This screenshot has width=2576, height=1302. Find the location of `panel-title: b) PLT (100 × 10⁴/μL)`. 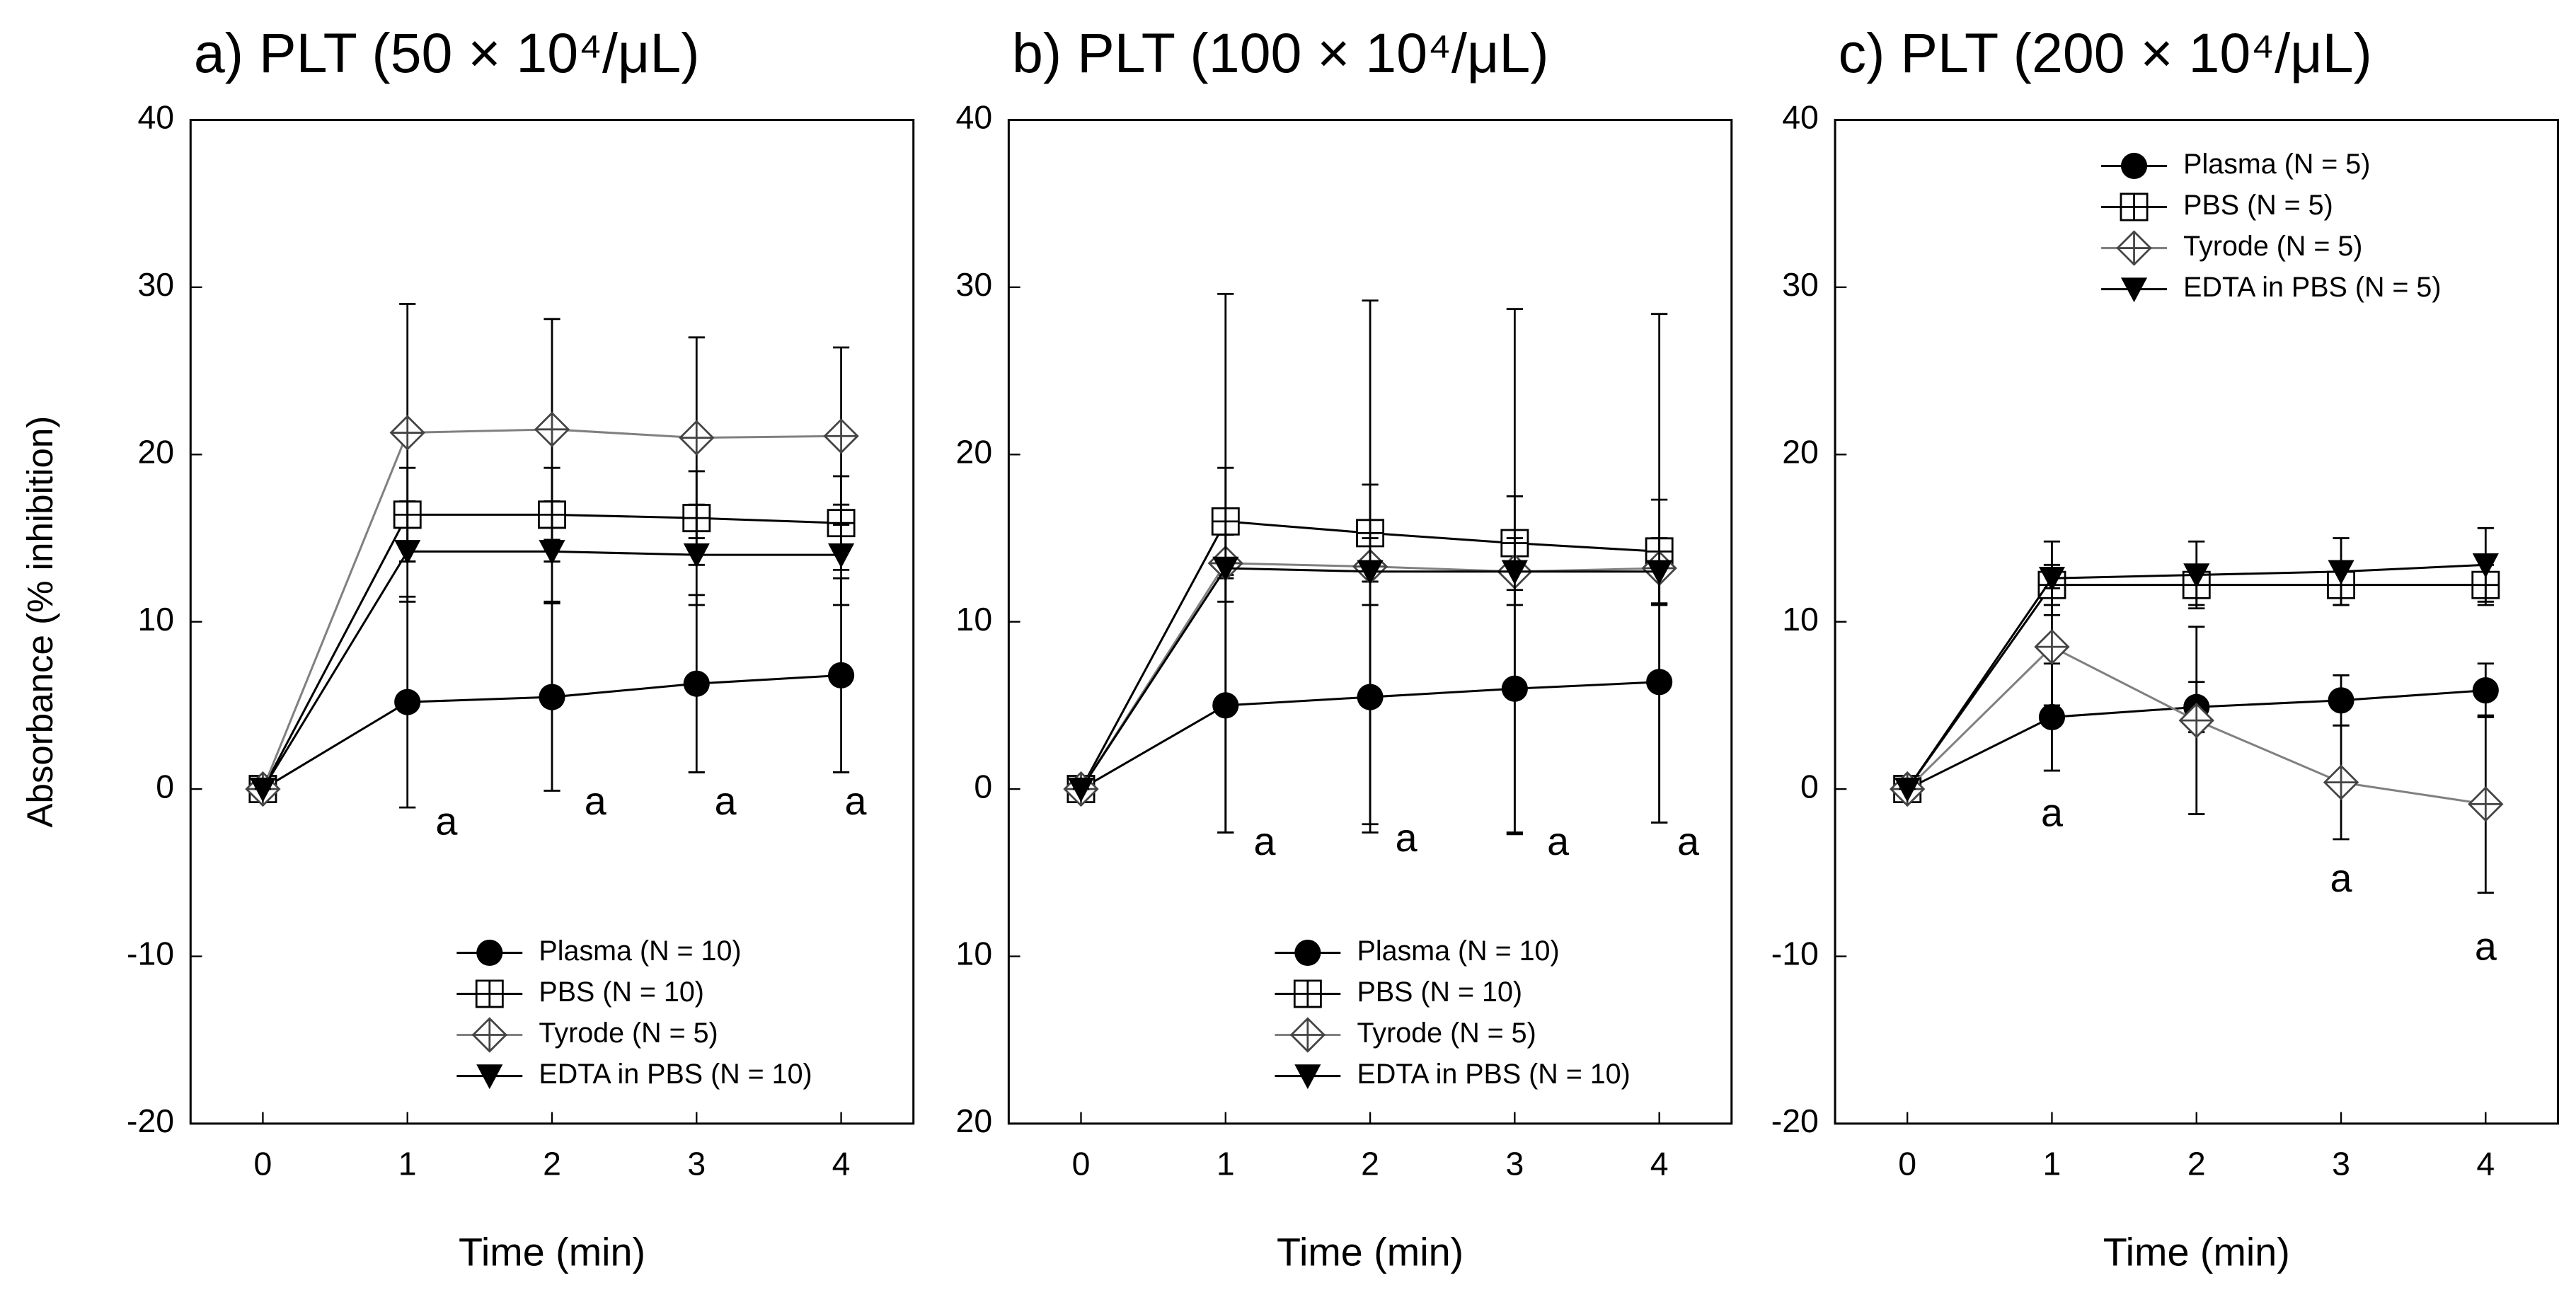

panel-title: b) PLT (100 × 10⁴/μL) is located at coordinates (1280, 53).